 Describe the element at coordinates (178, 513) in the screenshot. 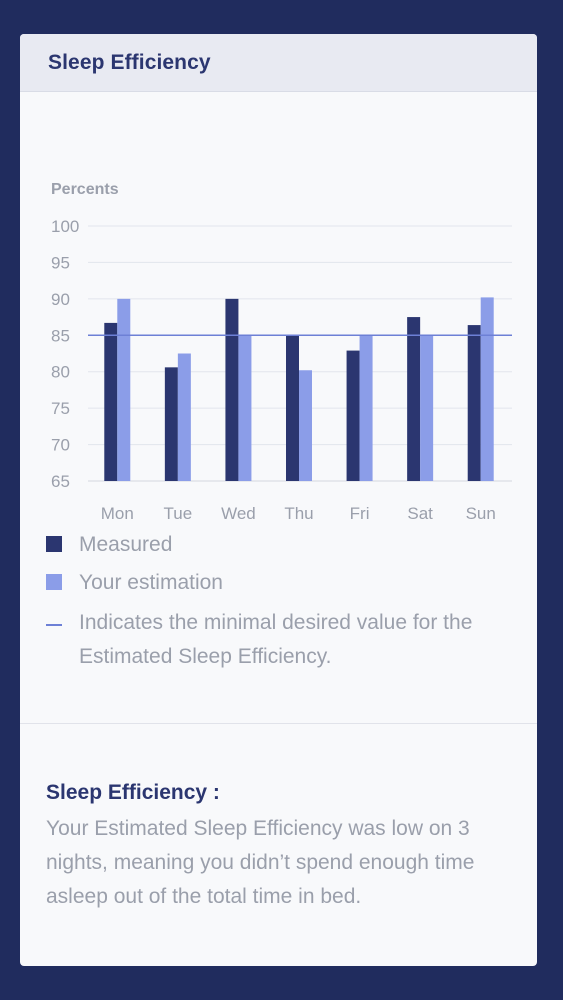

I see `x-tick-label: Tue` at that location.